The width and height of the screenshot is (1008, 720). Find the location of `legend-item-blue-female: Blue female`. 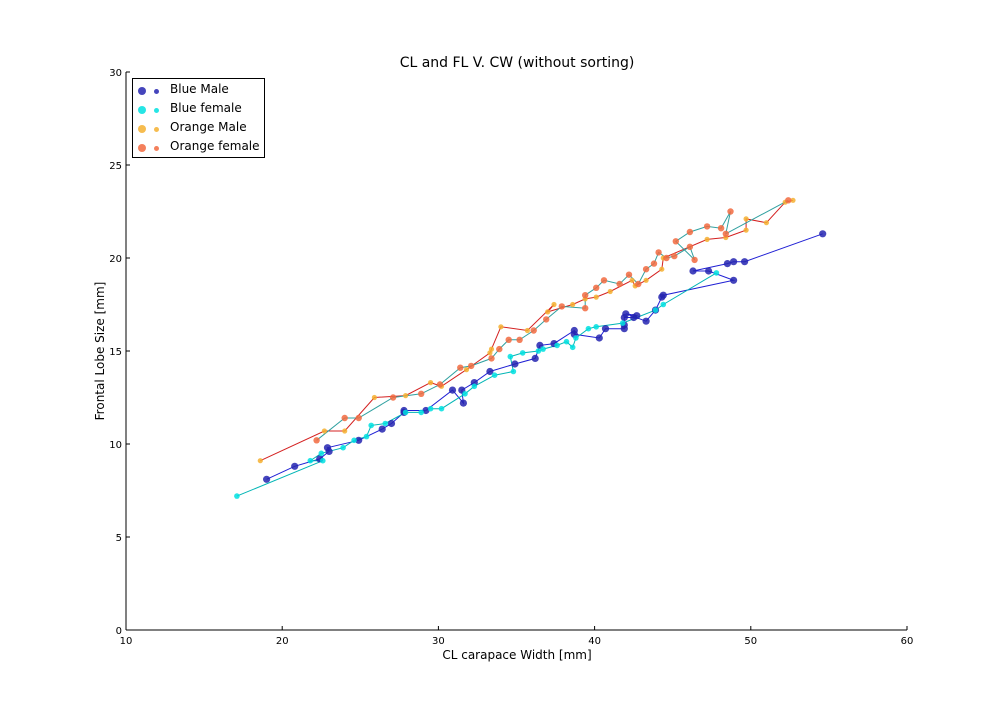

legend-item-blue-female: Blue female is located at coordinates (198, 109).